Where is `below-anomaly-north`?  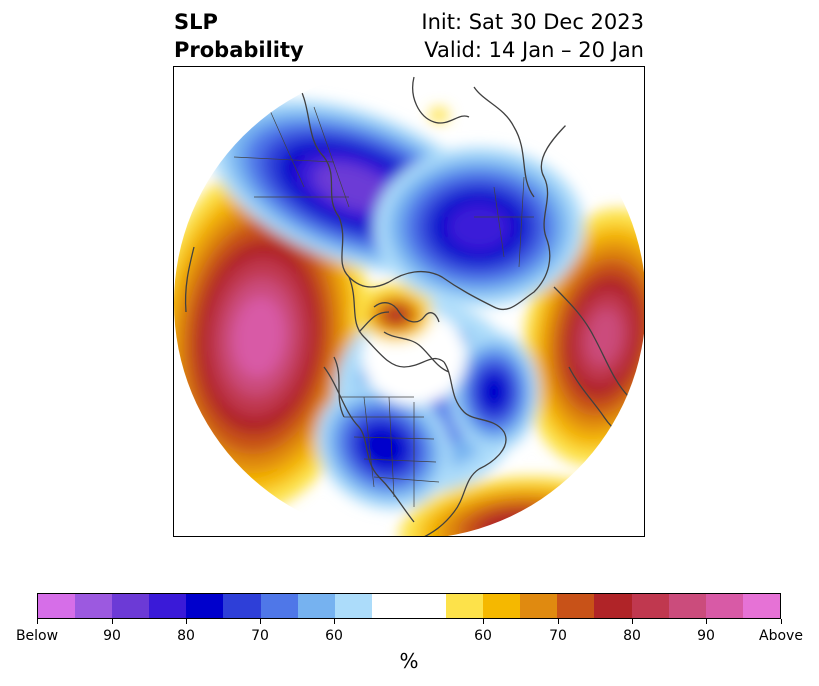
below-anomaly-north is located at coordinates (354, 187).